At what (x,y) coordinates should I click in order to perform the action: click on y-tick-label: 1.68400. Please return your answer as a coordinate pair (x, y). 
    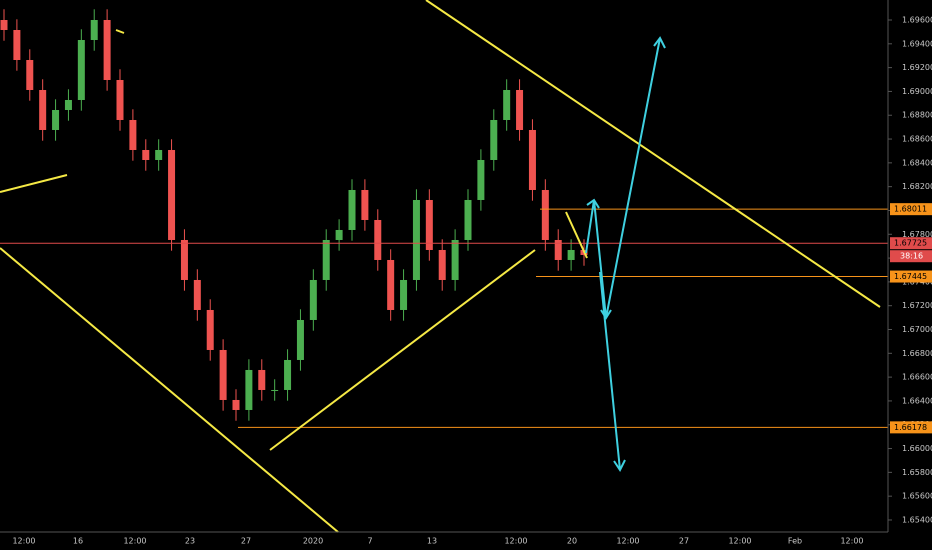
    Looking at the image, I should click on (917, 162).